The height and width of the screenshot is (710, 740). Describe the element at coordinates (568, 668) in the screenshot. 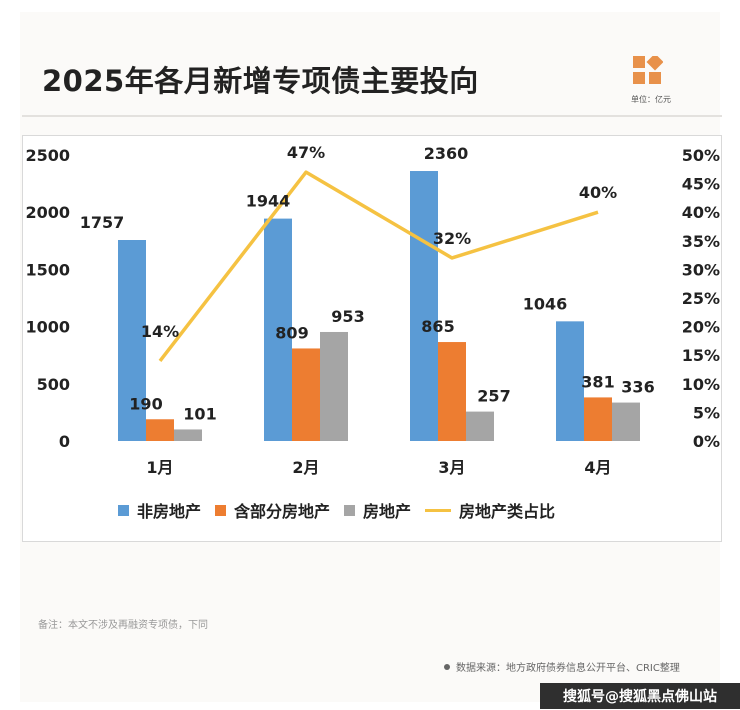

I see `data-source-text: 数据来源：地方政府债券信息公开平台、CRIC整理` at that location.